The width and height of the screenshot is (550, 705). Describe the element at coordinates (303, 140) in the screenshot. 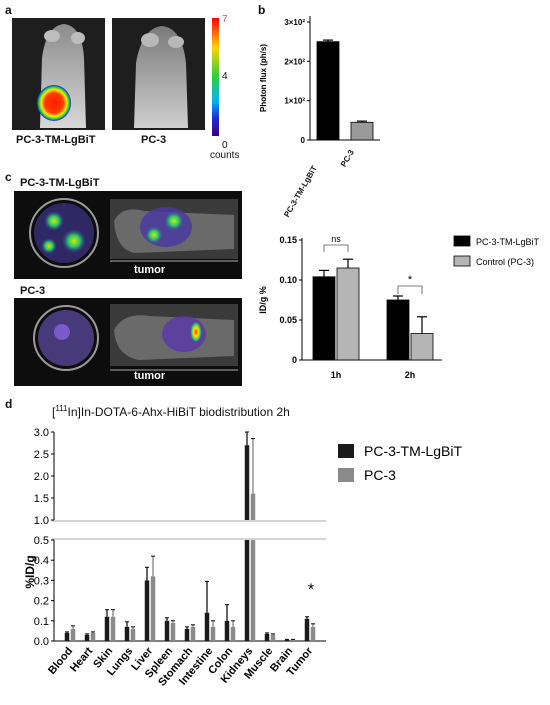

I see `chart-b-ytick-label-0: 0` at that location.